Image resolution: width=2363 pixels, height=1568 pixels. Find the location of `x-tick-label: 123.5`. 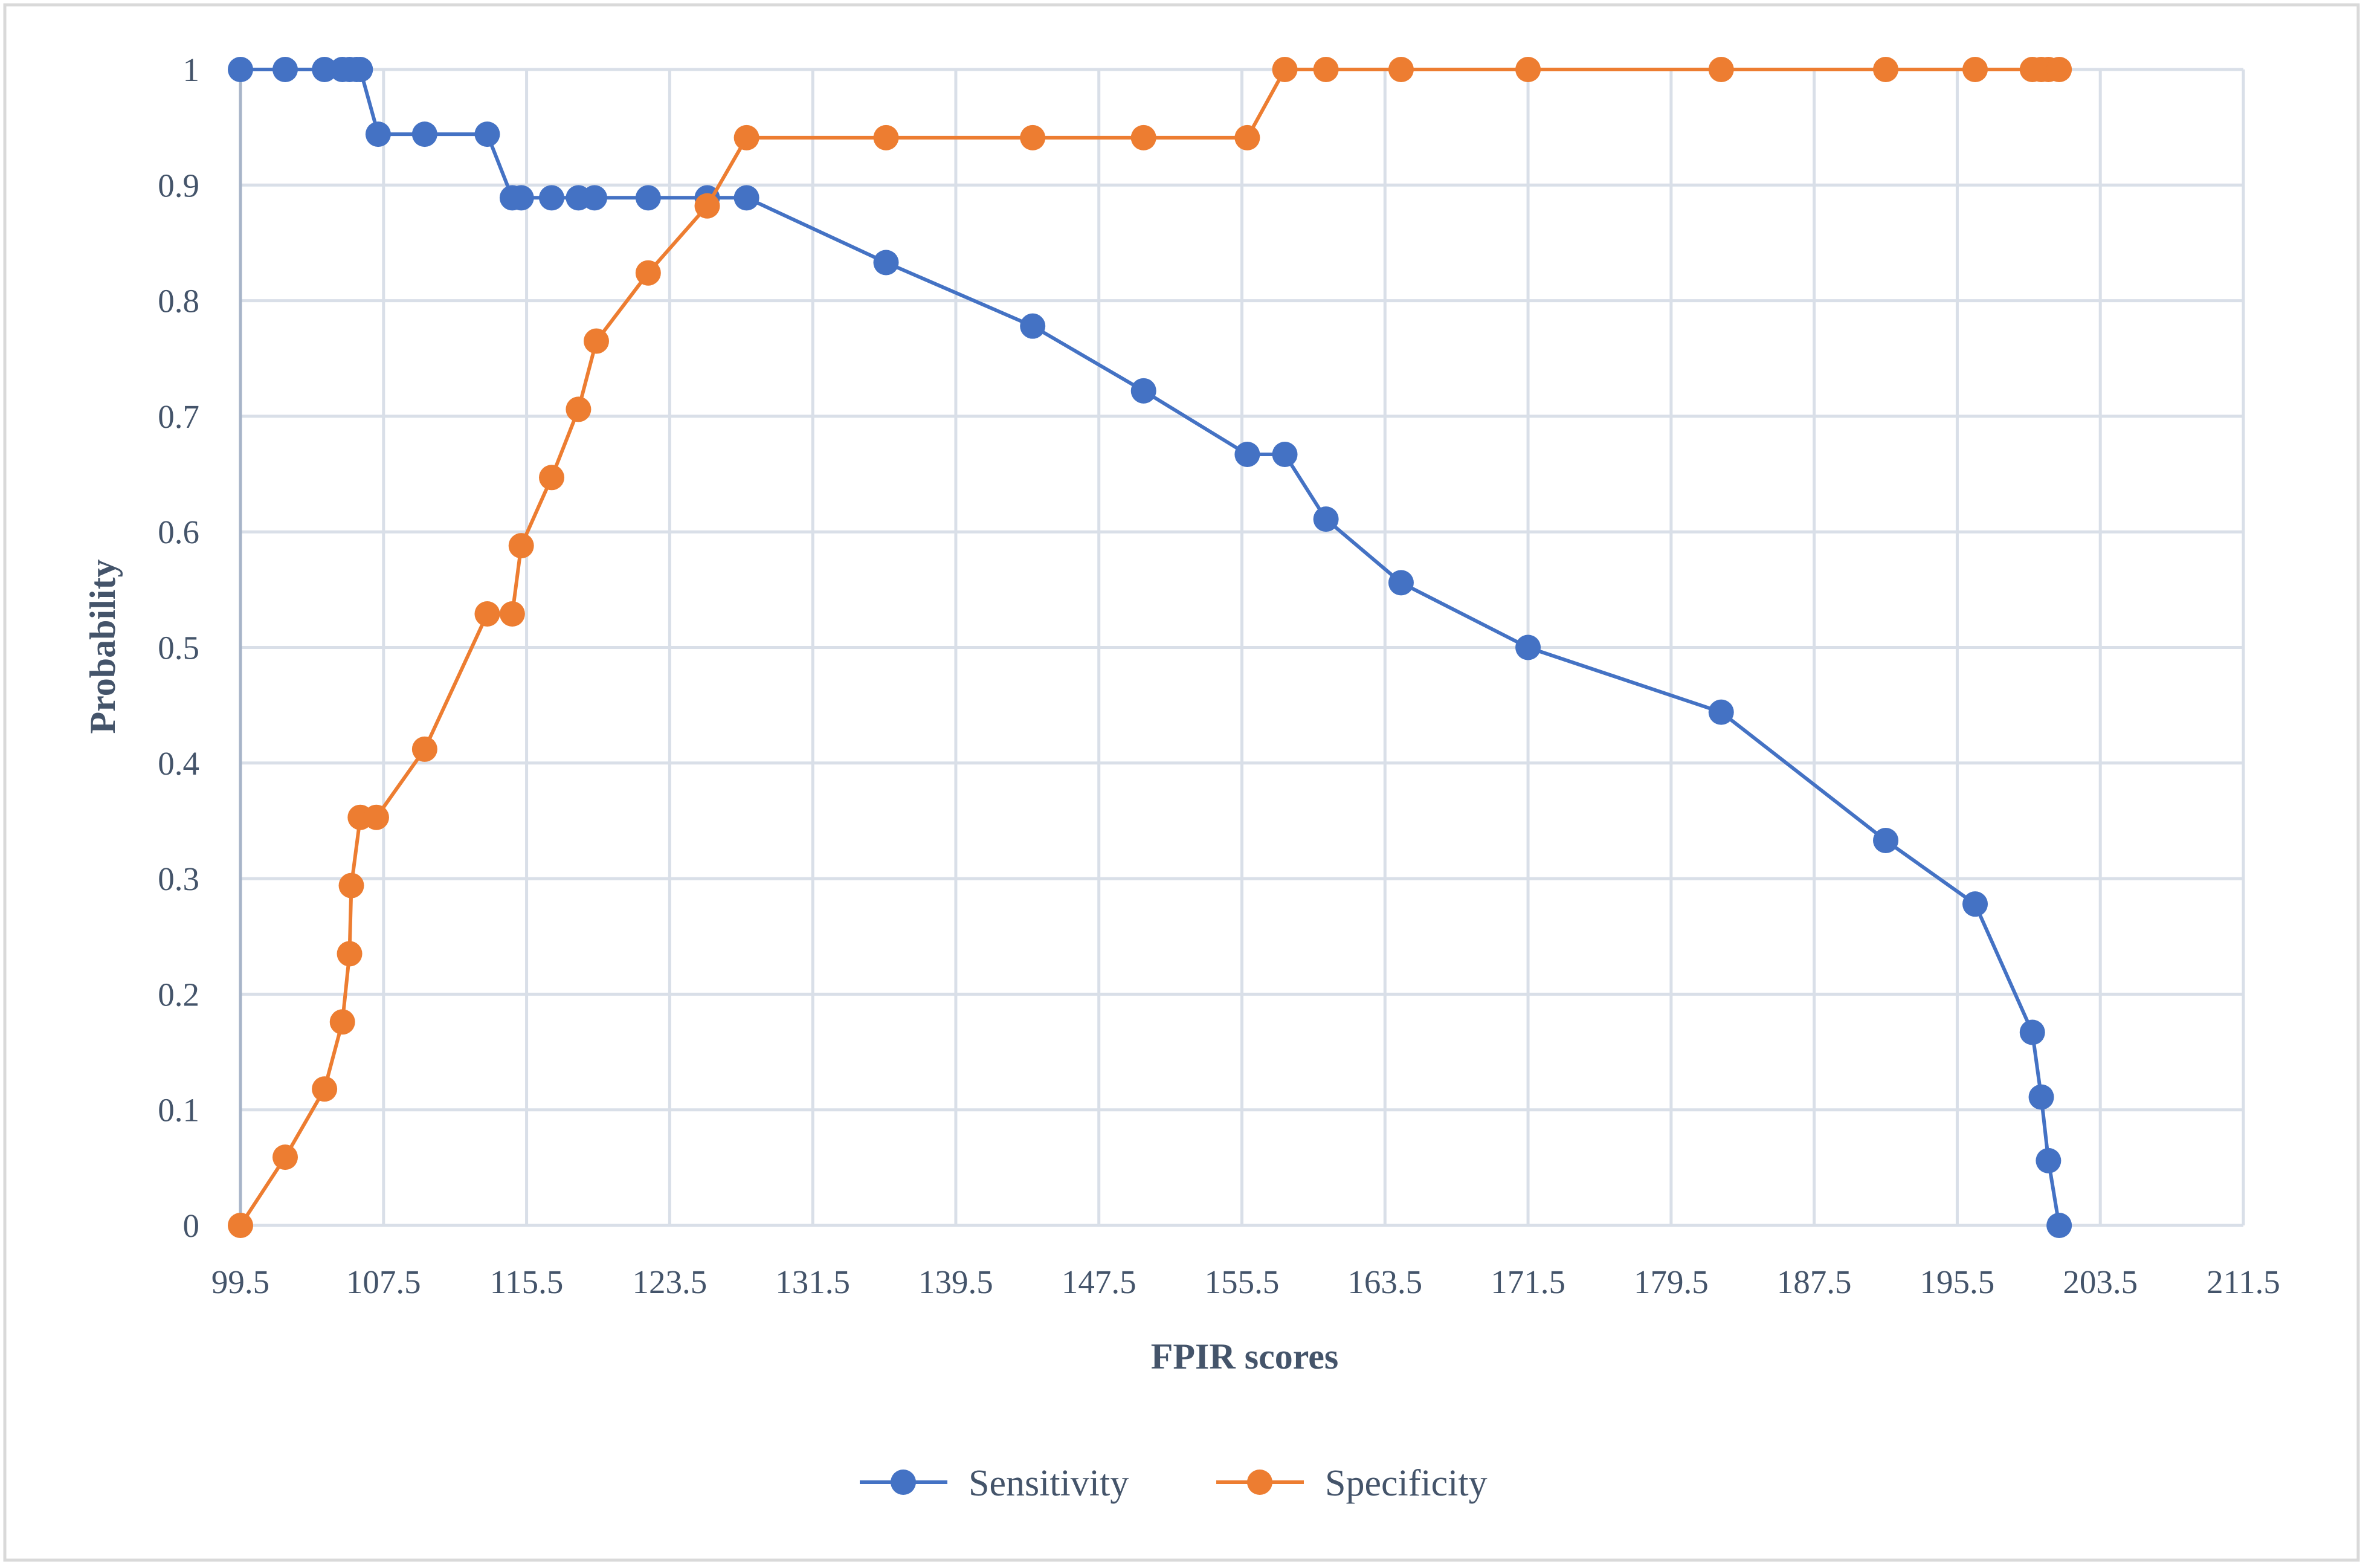

x-tick-label: 123.5 is located at coordinates (669, 1281).